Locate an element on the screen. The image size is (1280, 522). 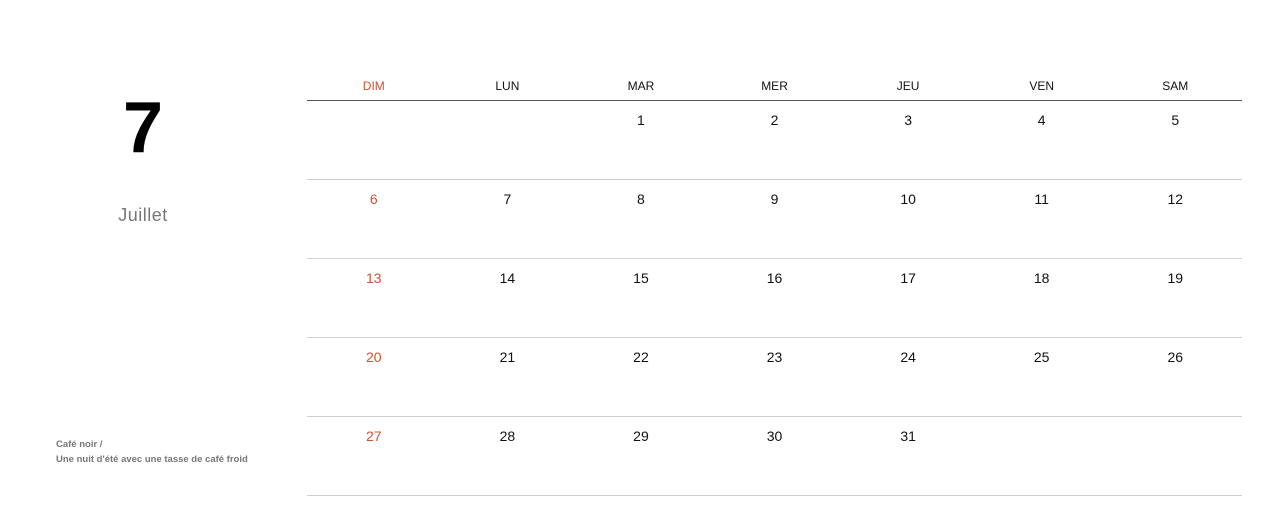
day-cell-14: 14 is located at coordinates (507, 278).